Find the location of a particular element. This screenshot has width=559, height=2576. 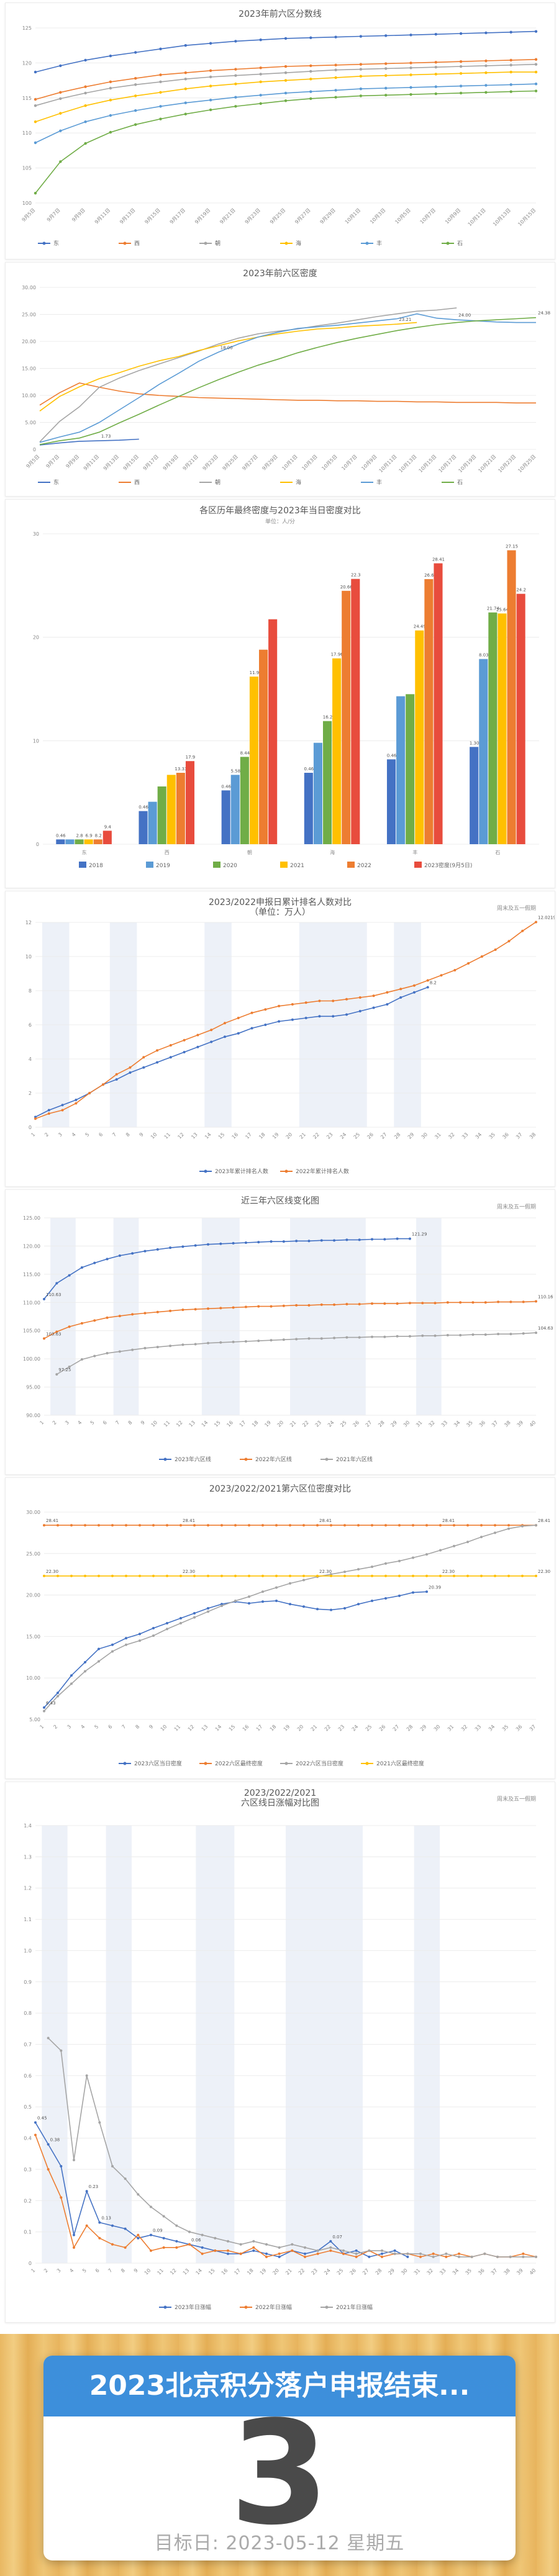

x-tick-label: 17 is located at coordinates (259, 1728).